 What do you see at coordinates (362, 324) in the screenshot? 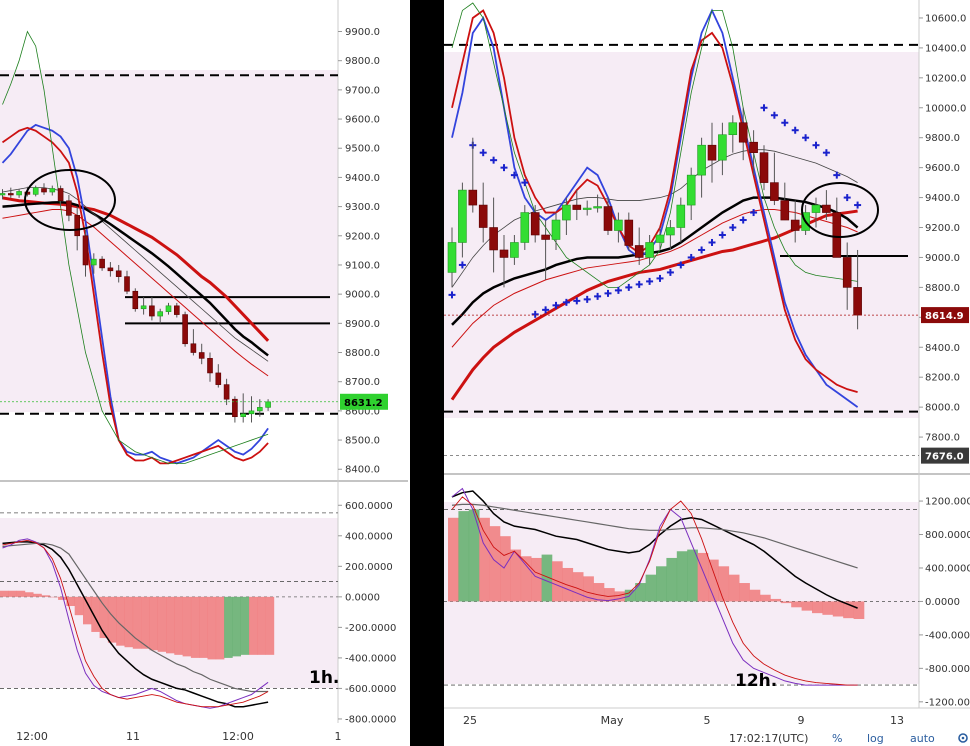
I see `l-price-tick-label: 8900.0` at bounding box center [362, 324].